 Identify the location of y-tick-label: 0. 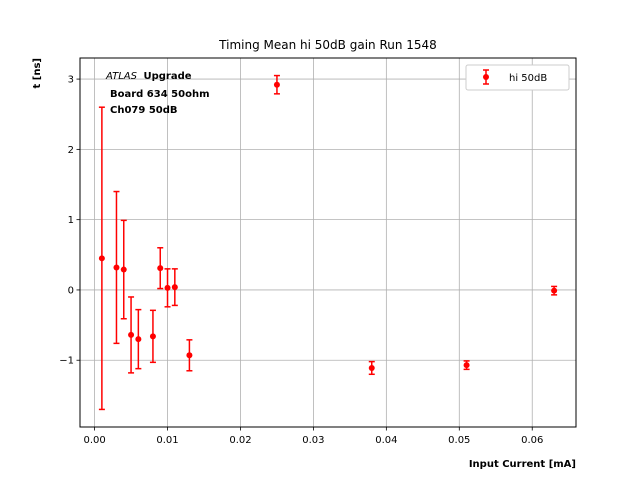
(71, 290).